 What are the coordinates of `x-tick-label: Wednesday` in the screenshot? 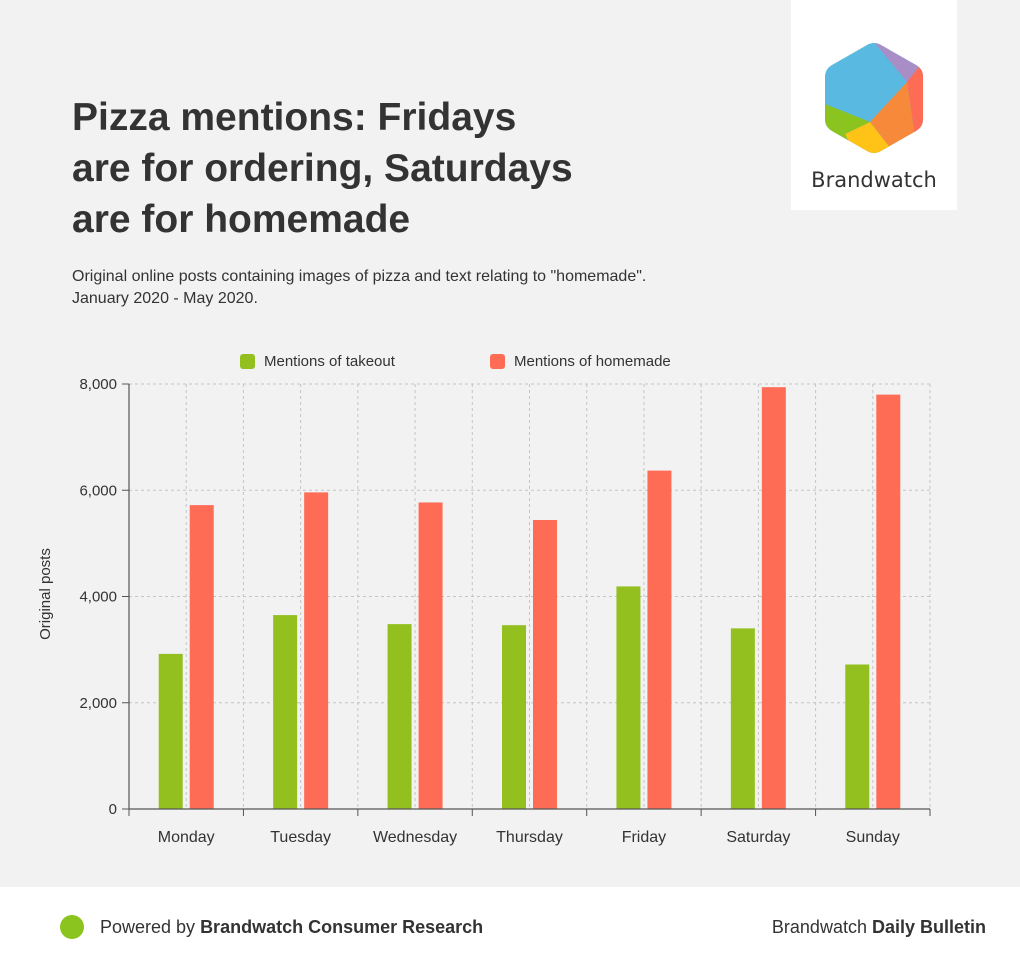 It's located at (415, 837).